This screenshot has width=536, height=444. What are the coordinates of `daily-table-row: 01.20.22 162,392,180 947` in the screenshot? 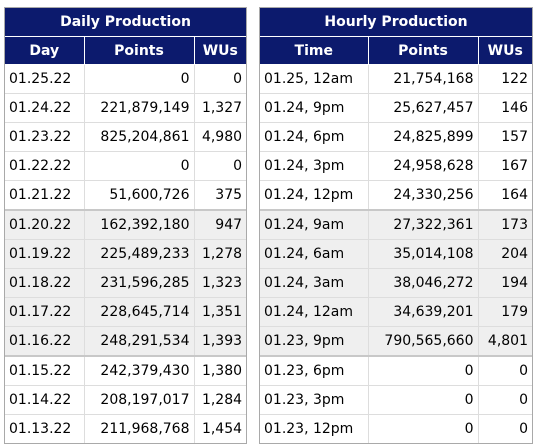 It's located at (126, 224).